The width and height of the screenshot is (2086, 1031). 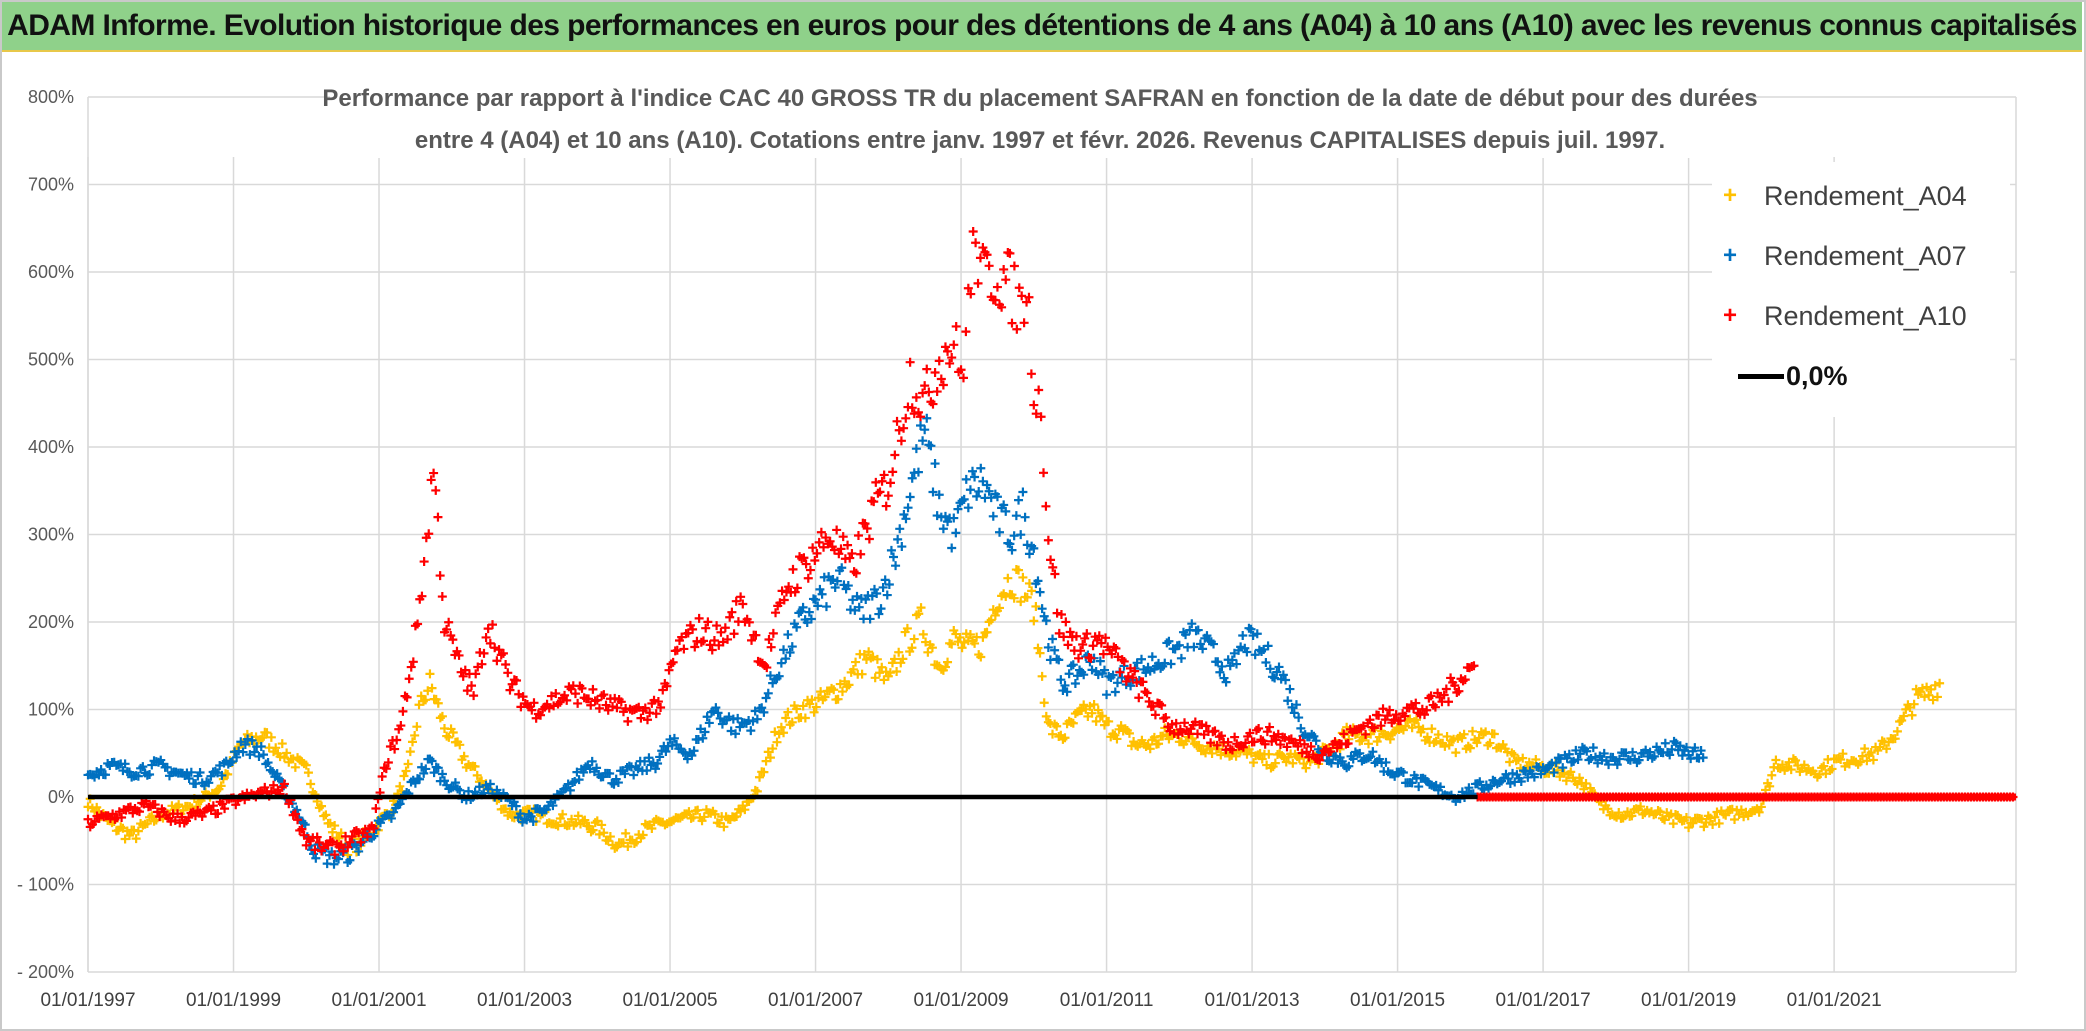 I want to click on legend-item-a10: + Rendement_A10, so click(x=1839, y=316).